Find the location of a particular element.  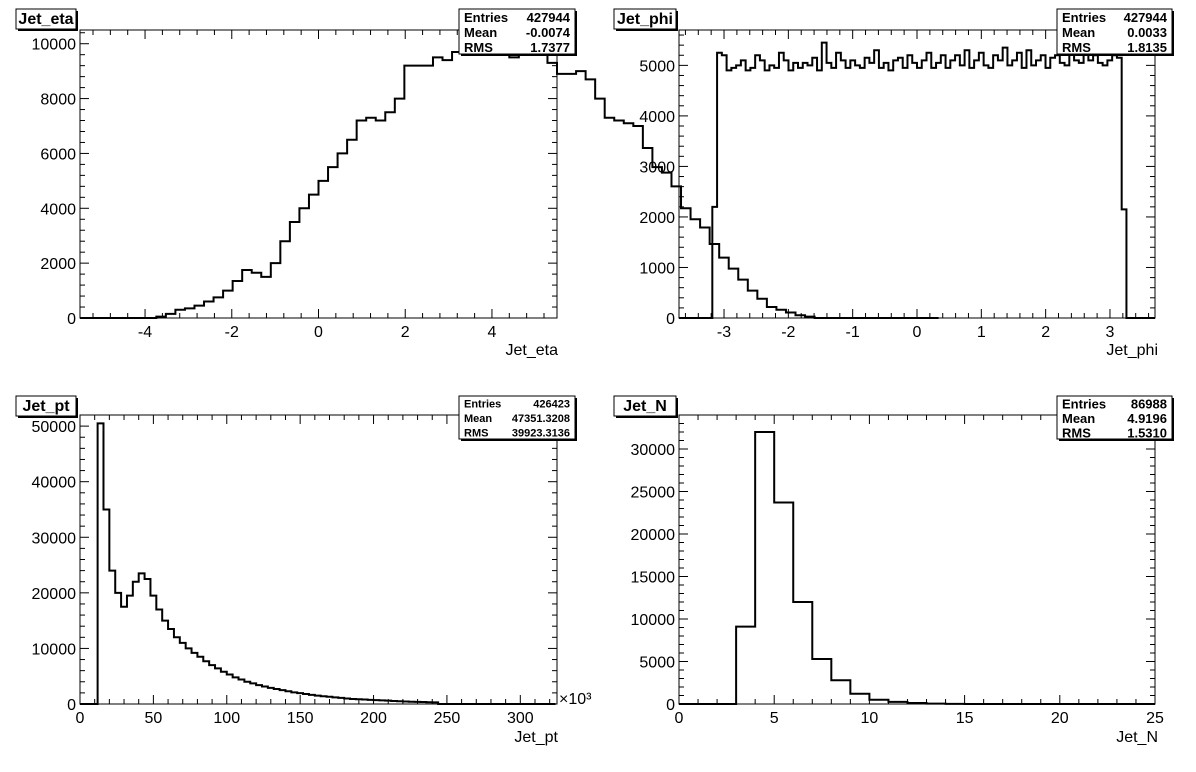

y-tick-label: 2000 is located at coordinates (657, 218).